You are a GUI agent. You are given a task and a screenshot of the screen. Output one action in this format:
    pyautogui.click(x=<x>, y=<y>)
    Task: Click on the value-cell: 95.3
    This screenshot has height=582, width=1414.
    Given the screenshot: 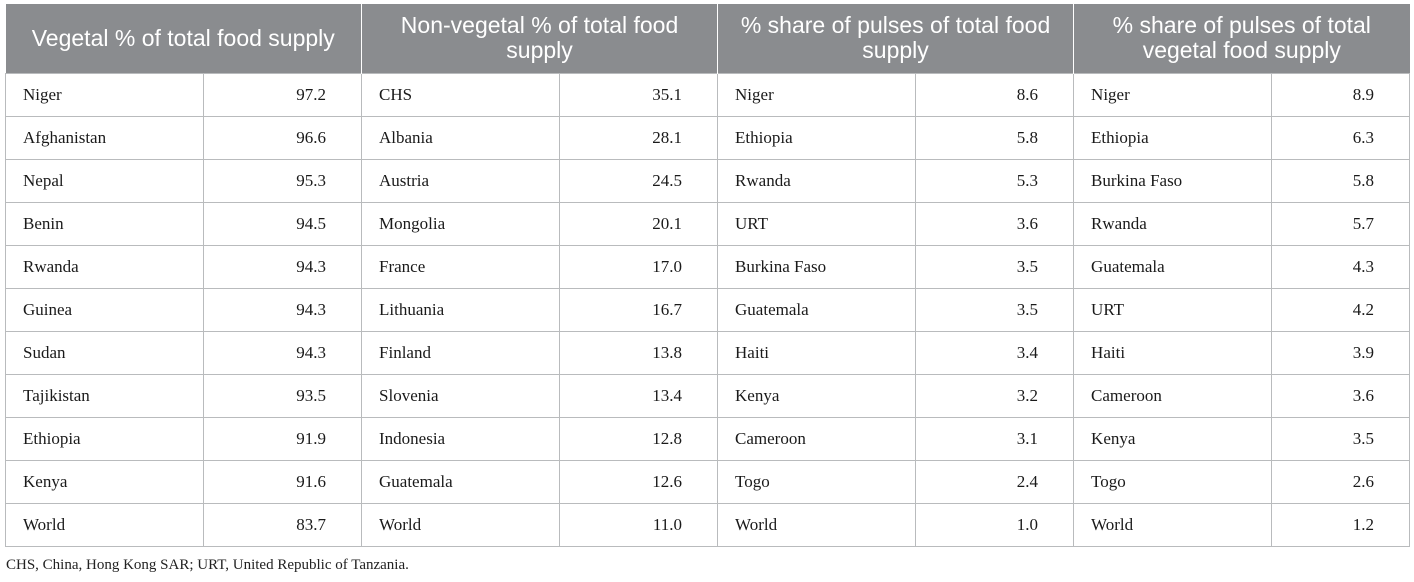 What is the action you would take?
    pyautogui.click(x=282, y=180)
    